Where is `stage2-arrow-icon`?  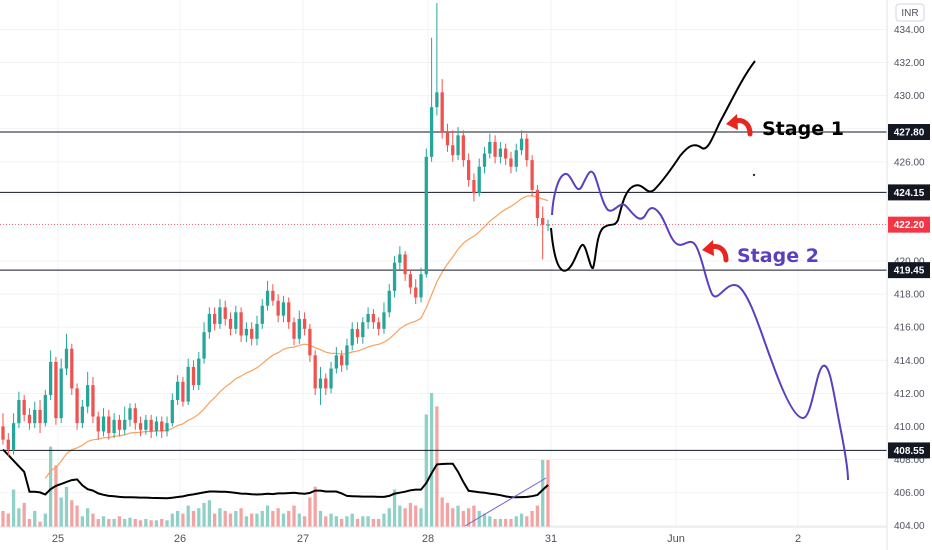
stage2-arrow-icon is located at coordinates (715, 251).